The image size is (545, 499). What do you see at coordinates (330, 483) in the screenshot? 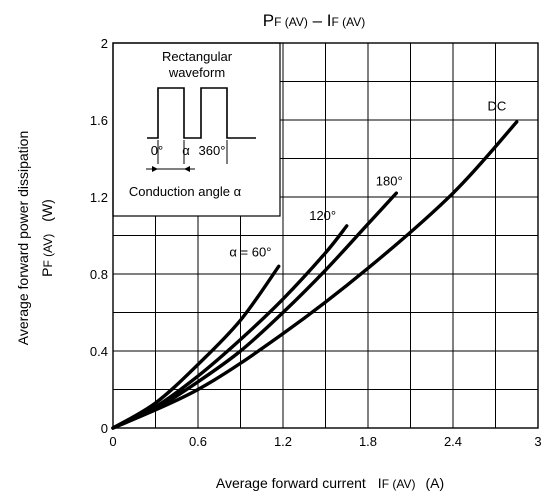
I see `x-axis-title: Average forward current IF (AV) (A)` at bounding box center [330, 483].